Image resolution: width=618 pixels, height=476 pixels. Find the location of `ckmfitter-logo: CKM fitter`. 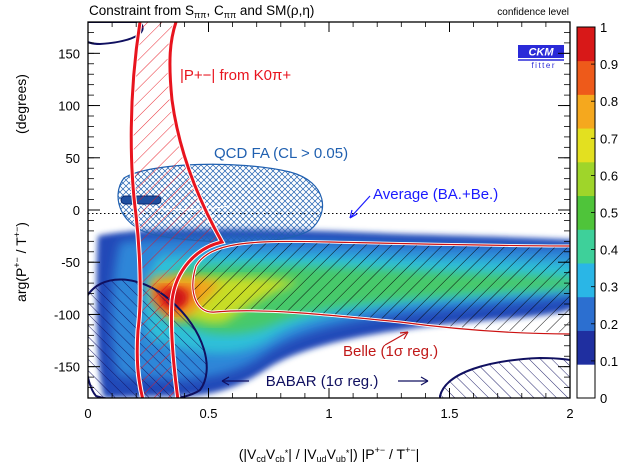

ckmfitter-logo: CKM fitter is located at coordinates (541, 57).